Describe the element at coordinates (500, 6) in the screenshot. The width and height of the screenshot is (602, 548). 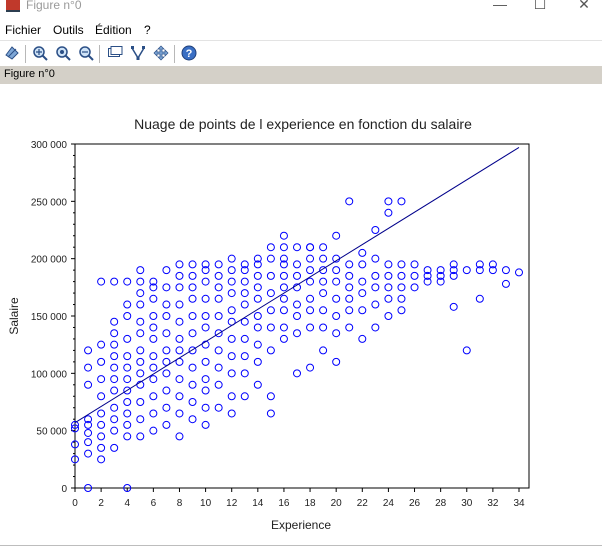
I see `minimize-button: —` at that location.